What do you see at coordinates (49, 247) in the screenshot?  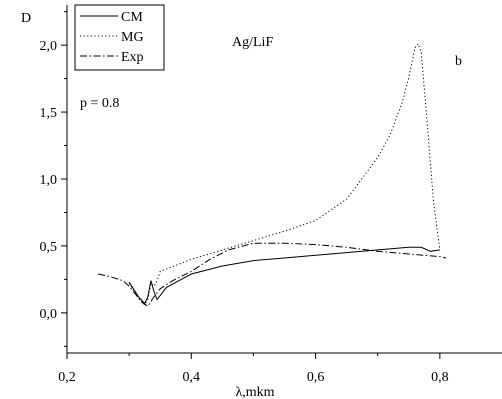 I see `y-tick-label: 0,5` at bounding box center [49, 247].